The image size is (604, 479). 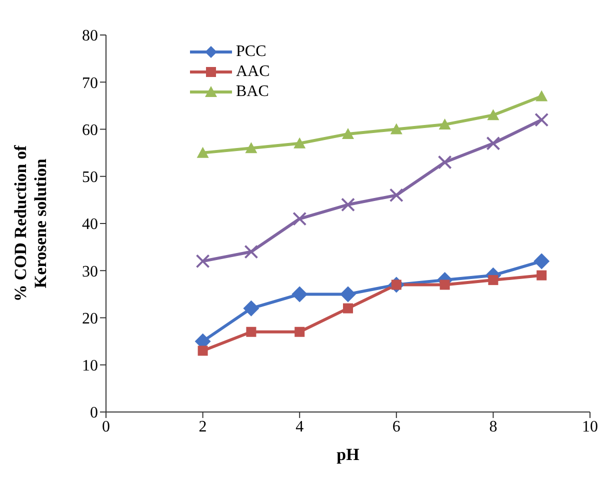 I want to click on y-tick-label: 70, so click(x=90, y=83).